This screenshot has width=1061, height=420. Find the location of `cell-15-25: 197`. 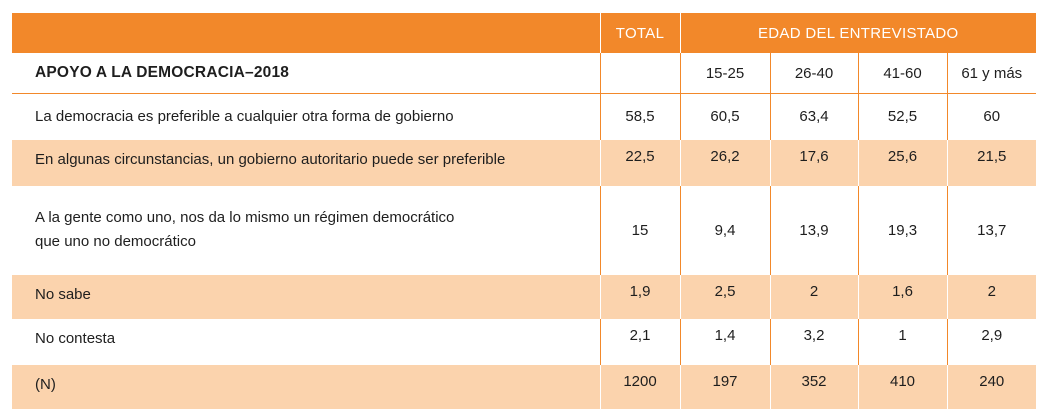

cell-15-25: 197 is located at coordinates (724, 386).